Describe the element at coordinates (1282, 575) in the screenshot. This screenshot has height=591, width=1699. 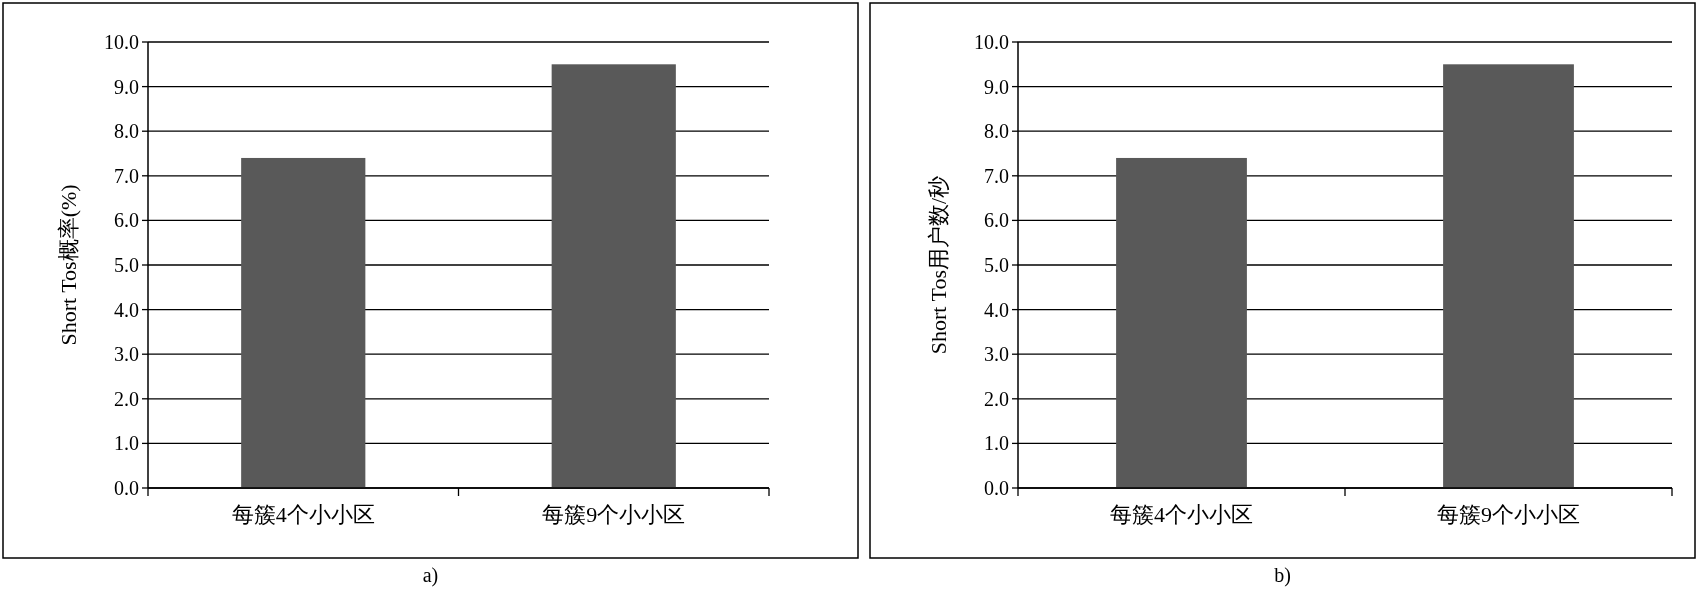
I see `text: b)` at that location.